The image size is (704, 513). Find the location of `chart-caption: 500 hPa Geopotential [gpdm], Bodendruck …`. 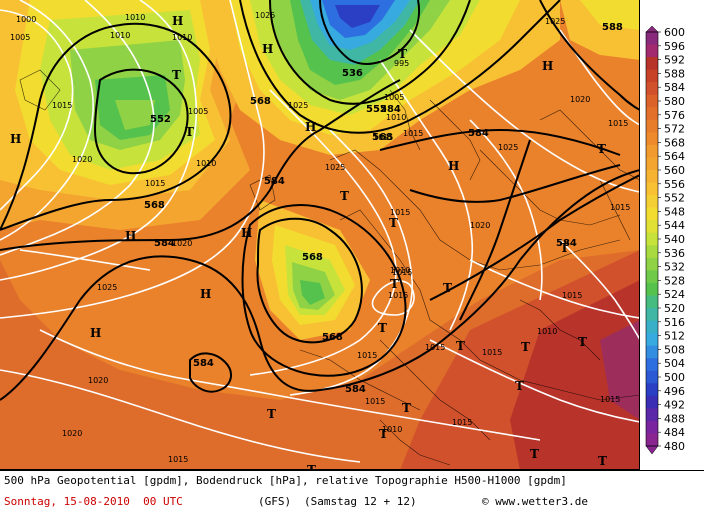

chart-caption: 500 hPa Geopotential [gpdm], Bodendruck … is located at coordinates (352, 491).